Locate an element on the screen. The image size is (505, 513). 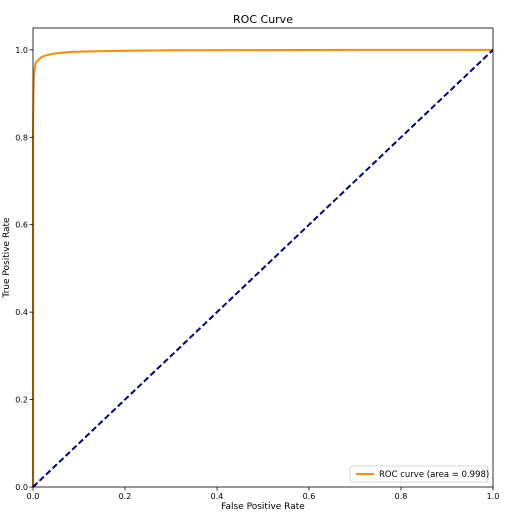
legend-label-roc: ROC curve (area = 0.998) is located at coordinates (434, 475).